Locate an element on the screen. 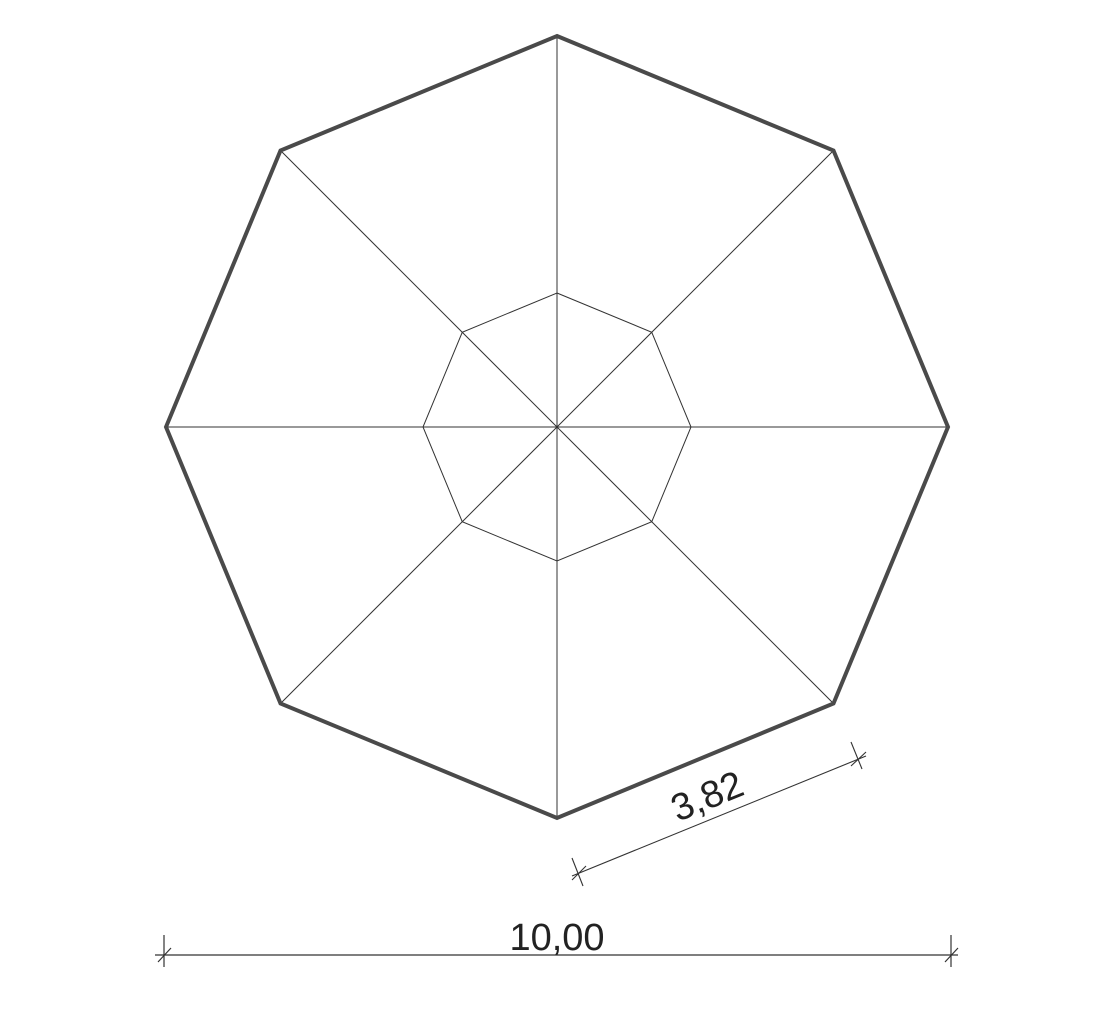 The image size is (1101, 1034). side-dimension-slash-left is located at coordinates (579, 873).